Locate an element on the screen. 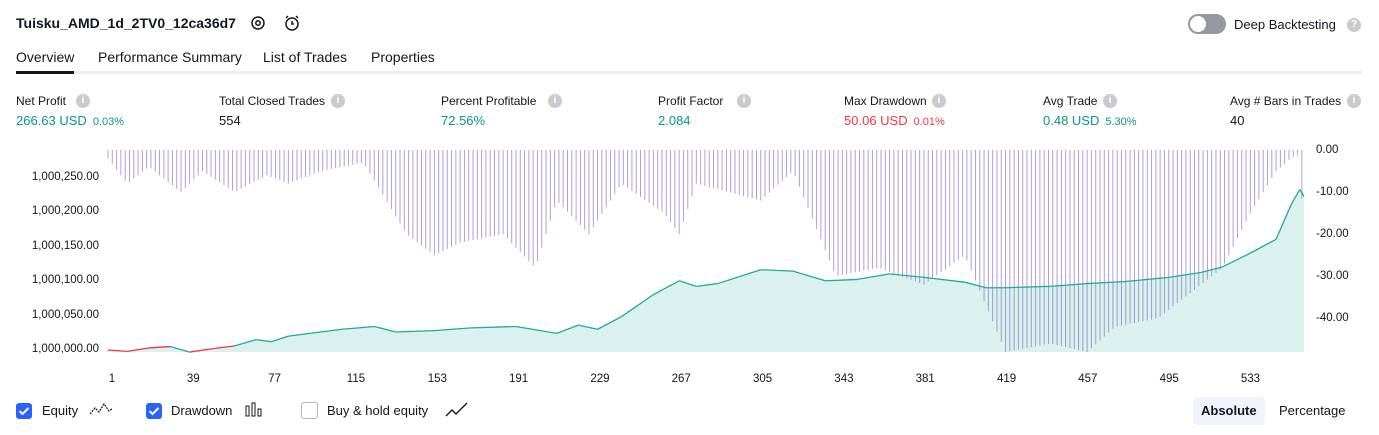 Image resolution: width=1379 pixels, height=435 pixels. x-axis-tick-label: 1 is located at coordinates (112, 379).